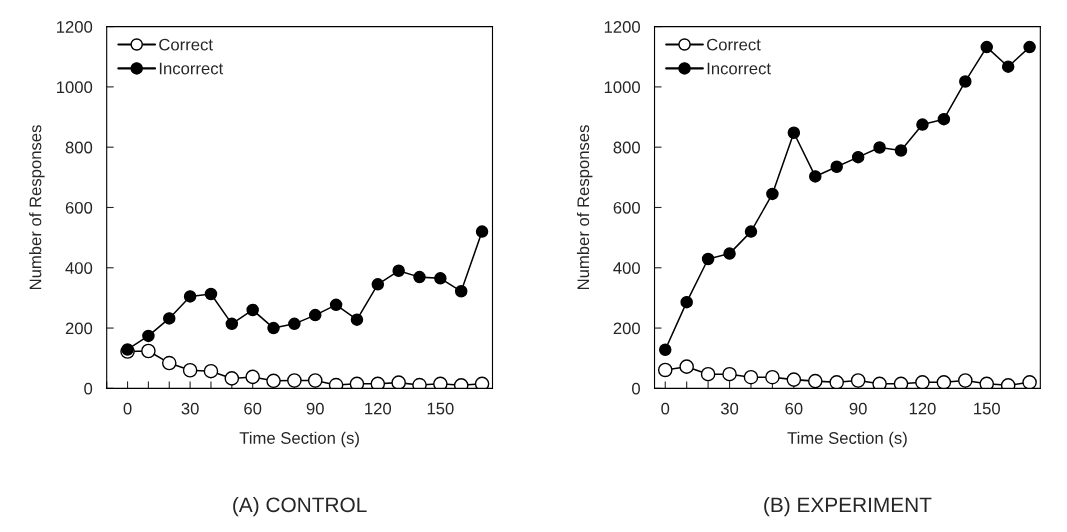  I want to click on text: (A) CONTROL, so click(300, 506).